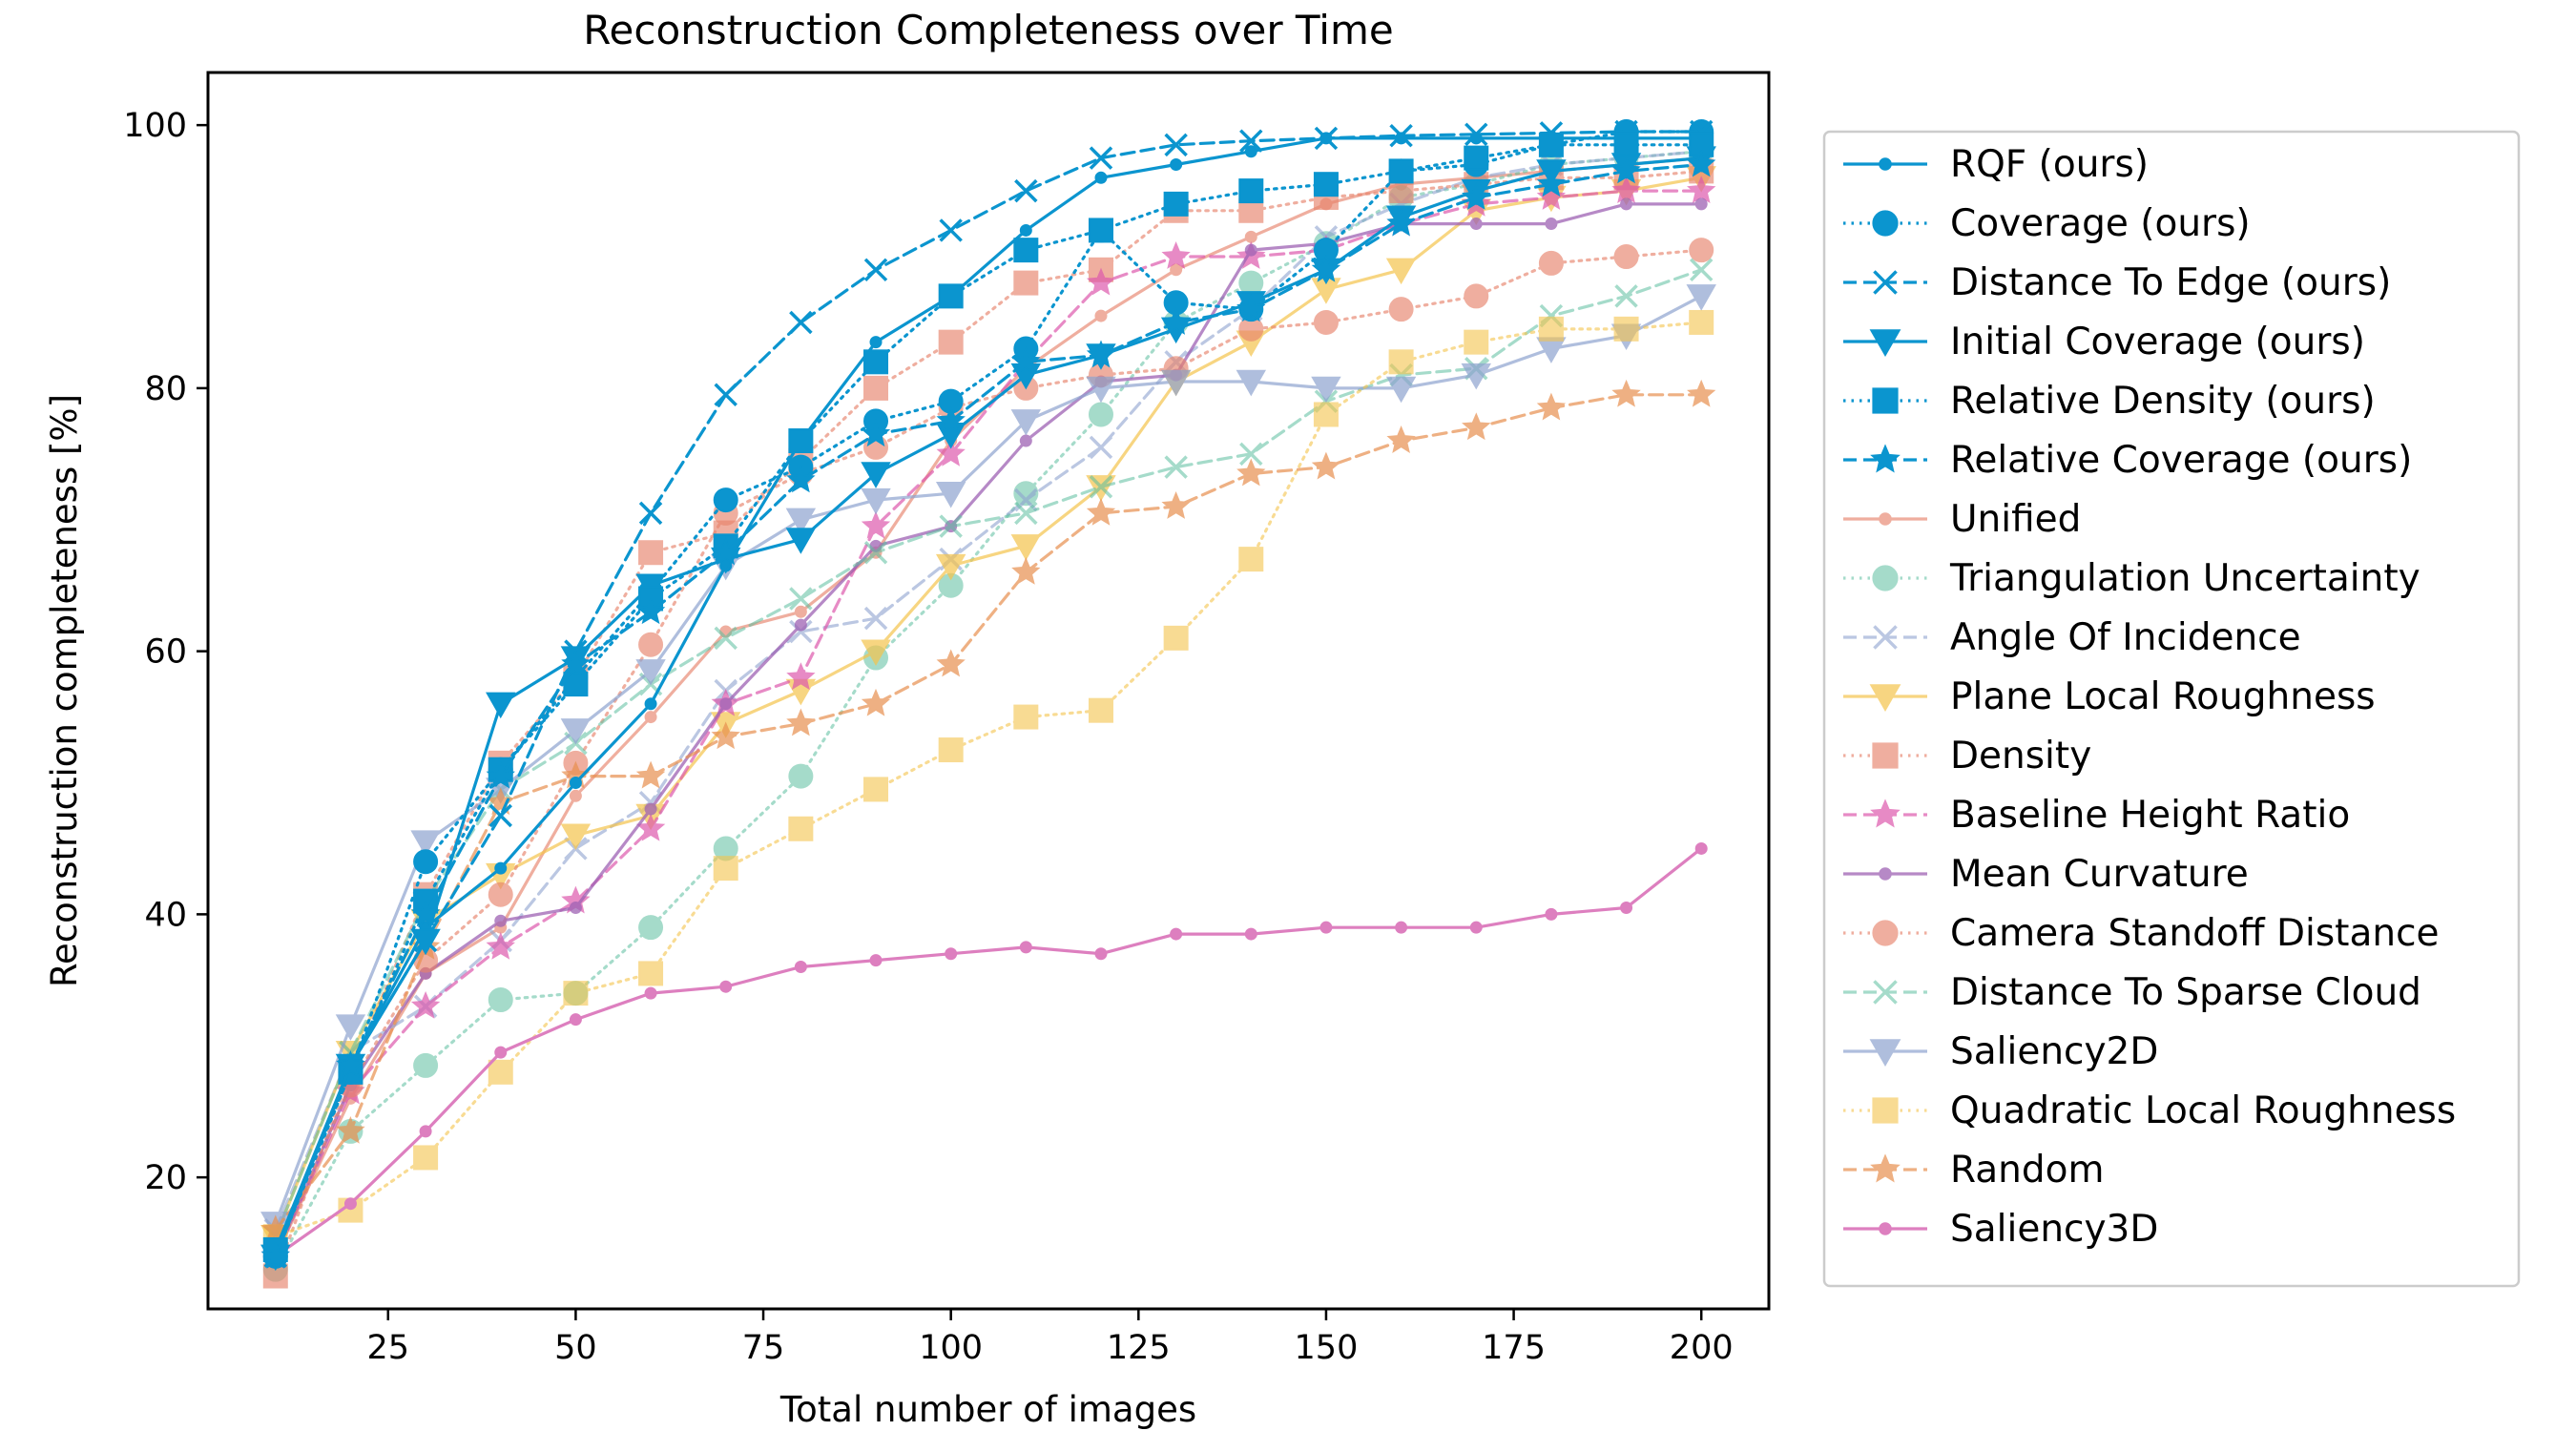 This screenshot has height=1431, width=2576. I want to click on legend-label: Distance To Edge (ours), so click(2170, 282).